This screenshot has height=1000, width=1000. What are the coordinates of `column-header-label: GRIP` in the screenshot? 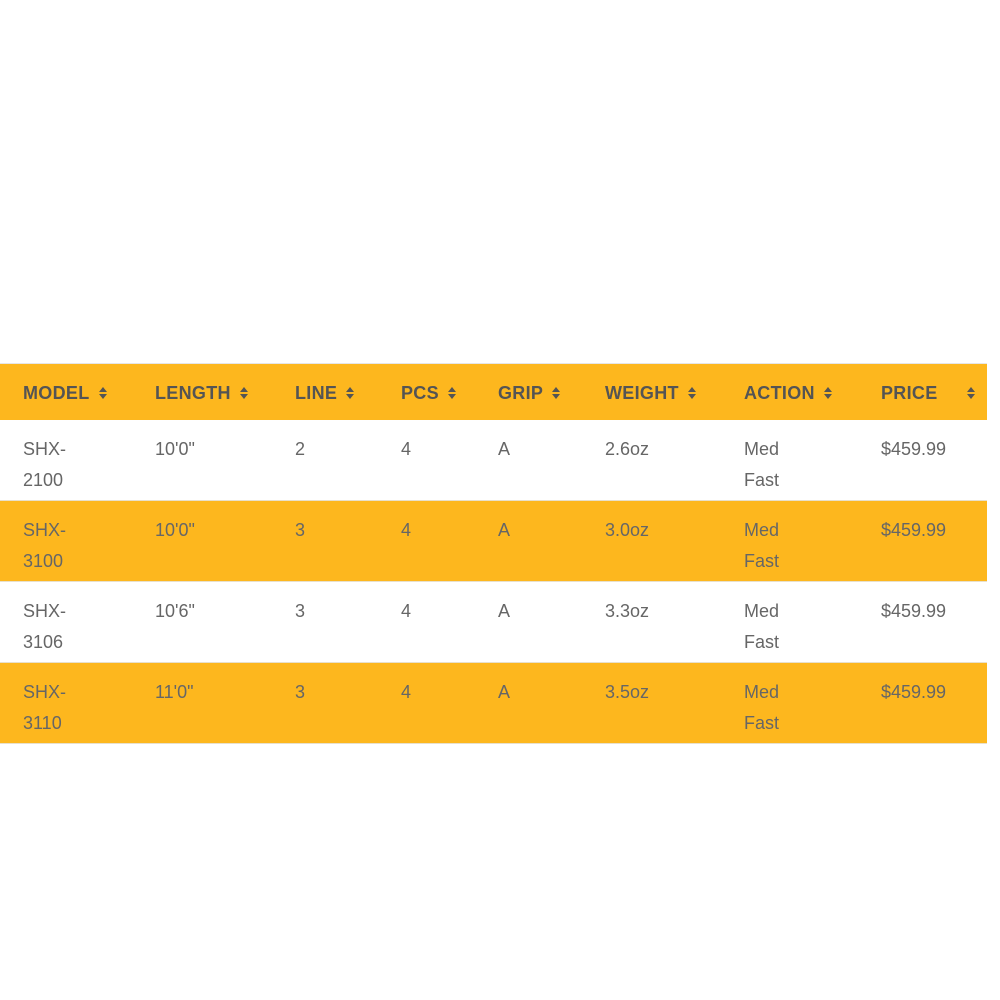 It's located at (521, 393).